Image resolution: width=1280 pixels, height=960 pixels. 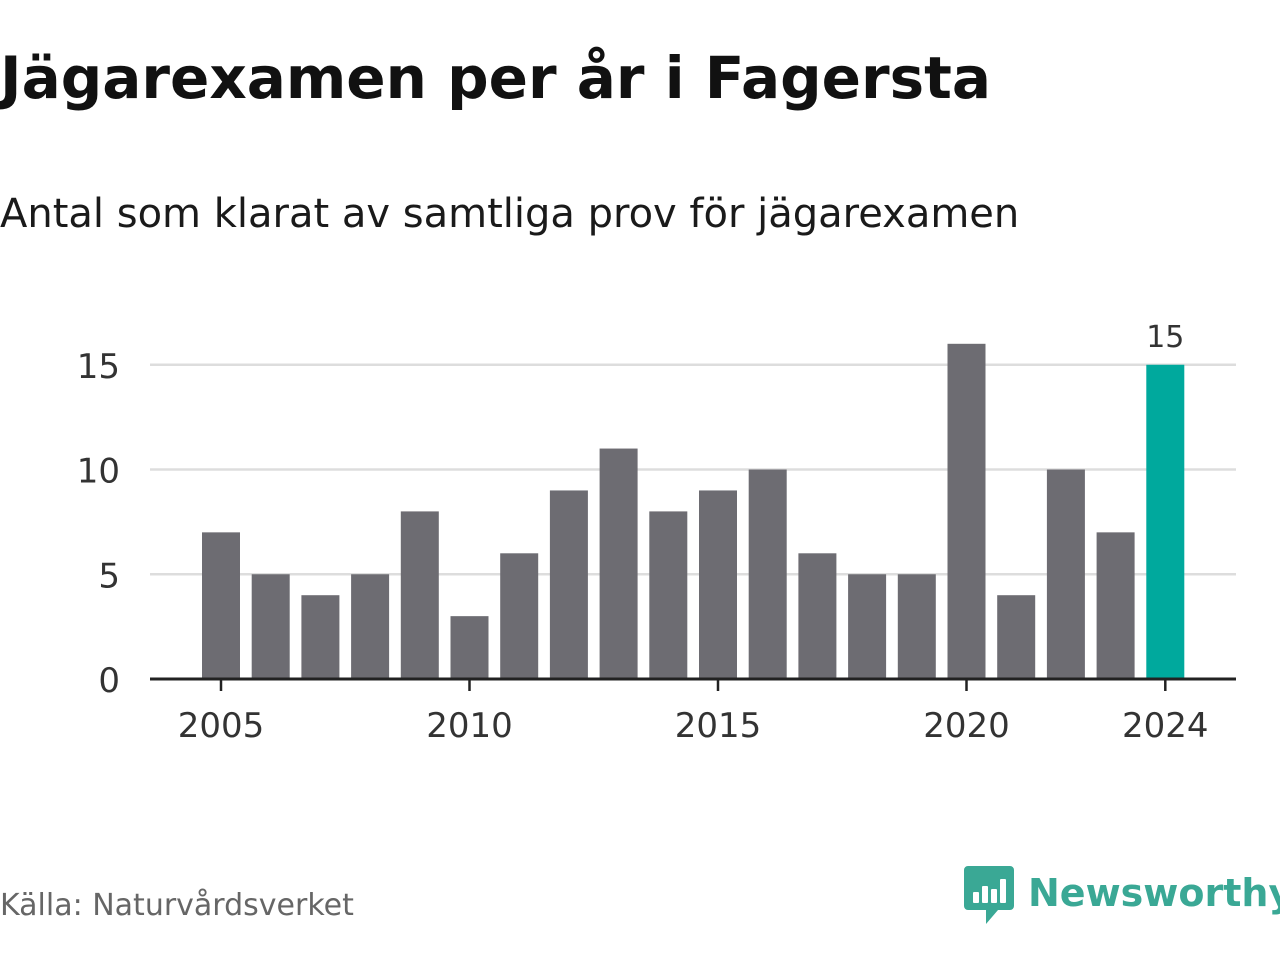 I want to click on x-tick-label: 2015, so click(x=718, y=726).